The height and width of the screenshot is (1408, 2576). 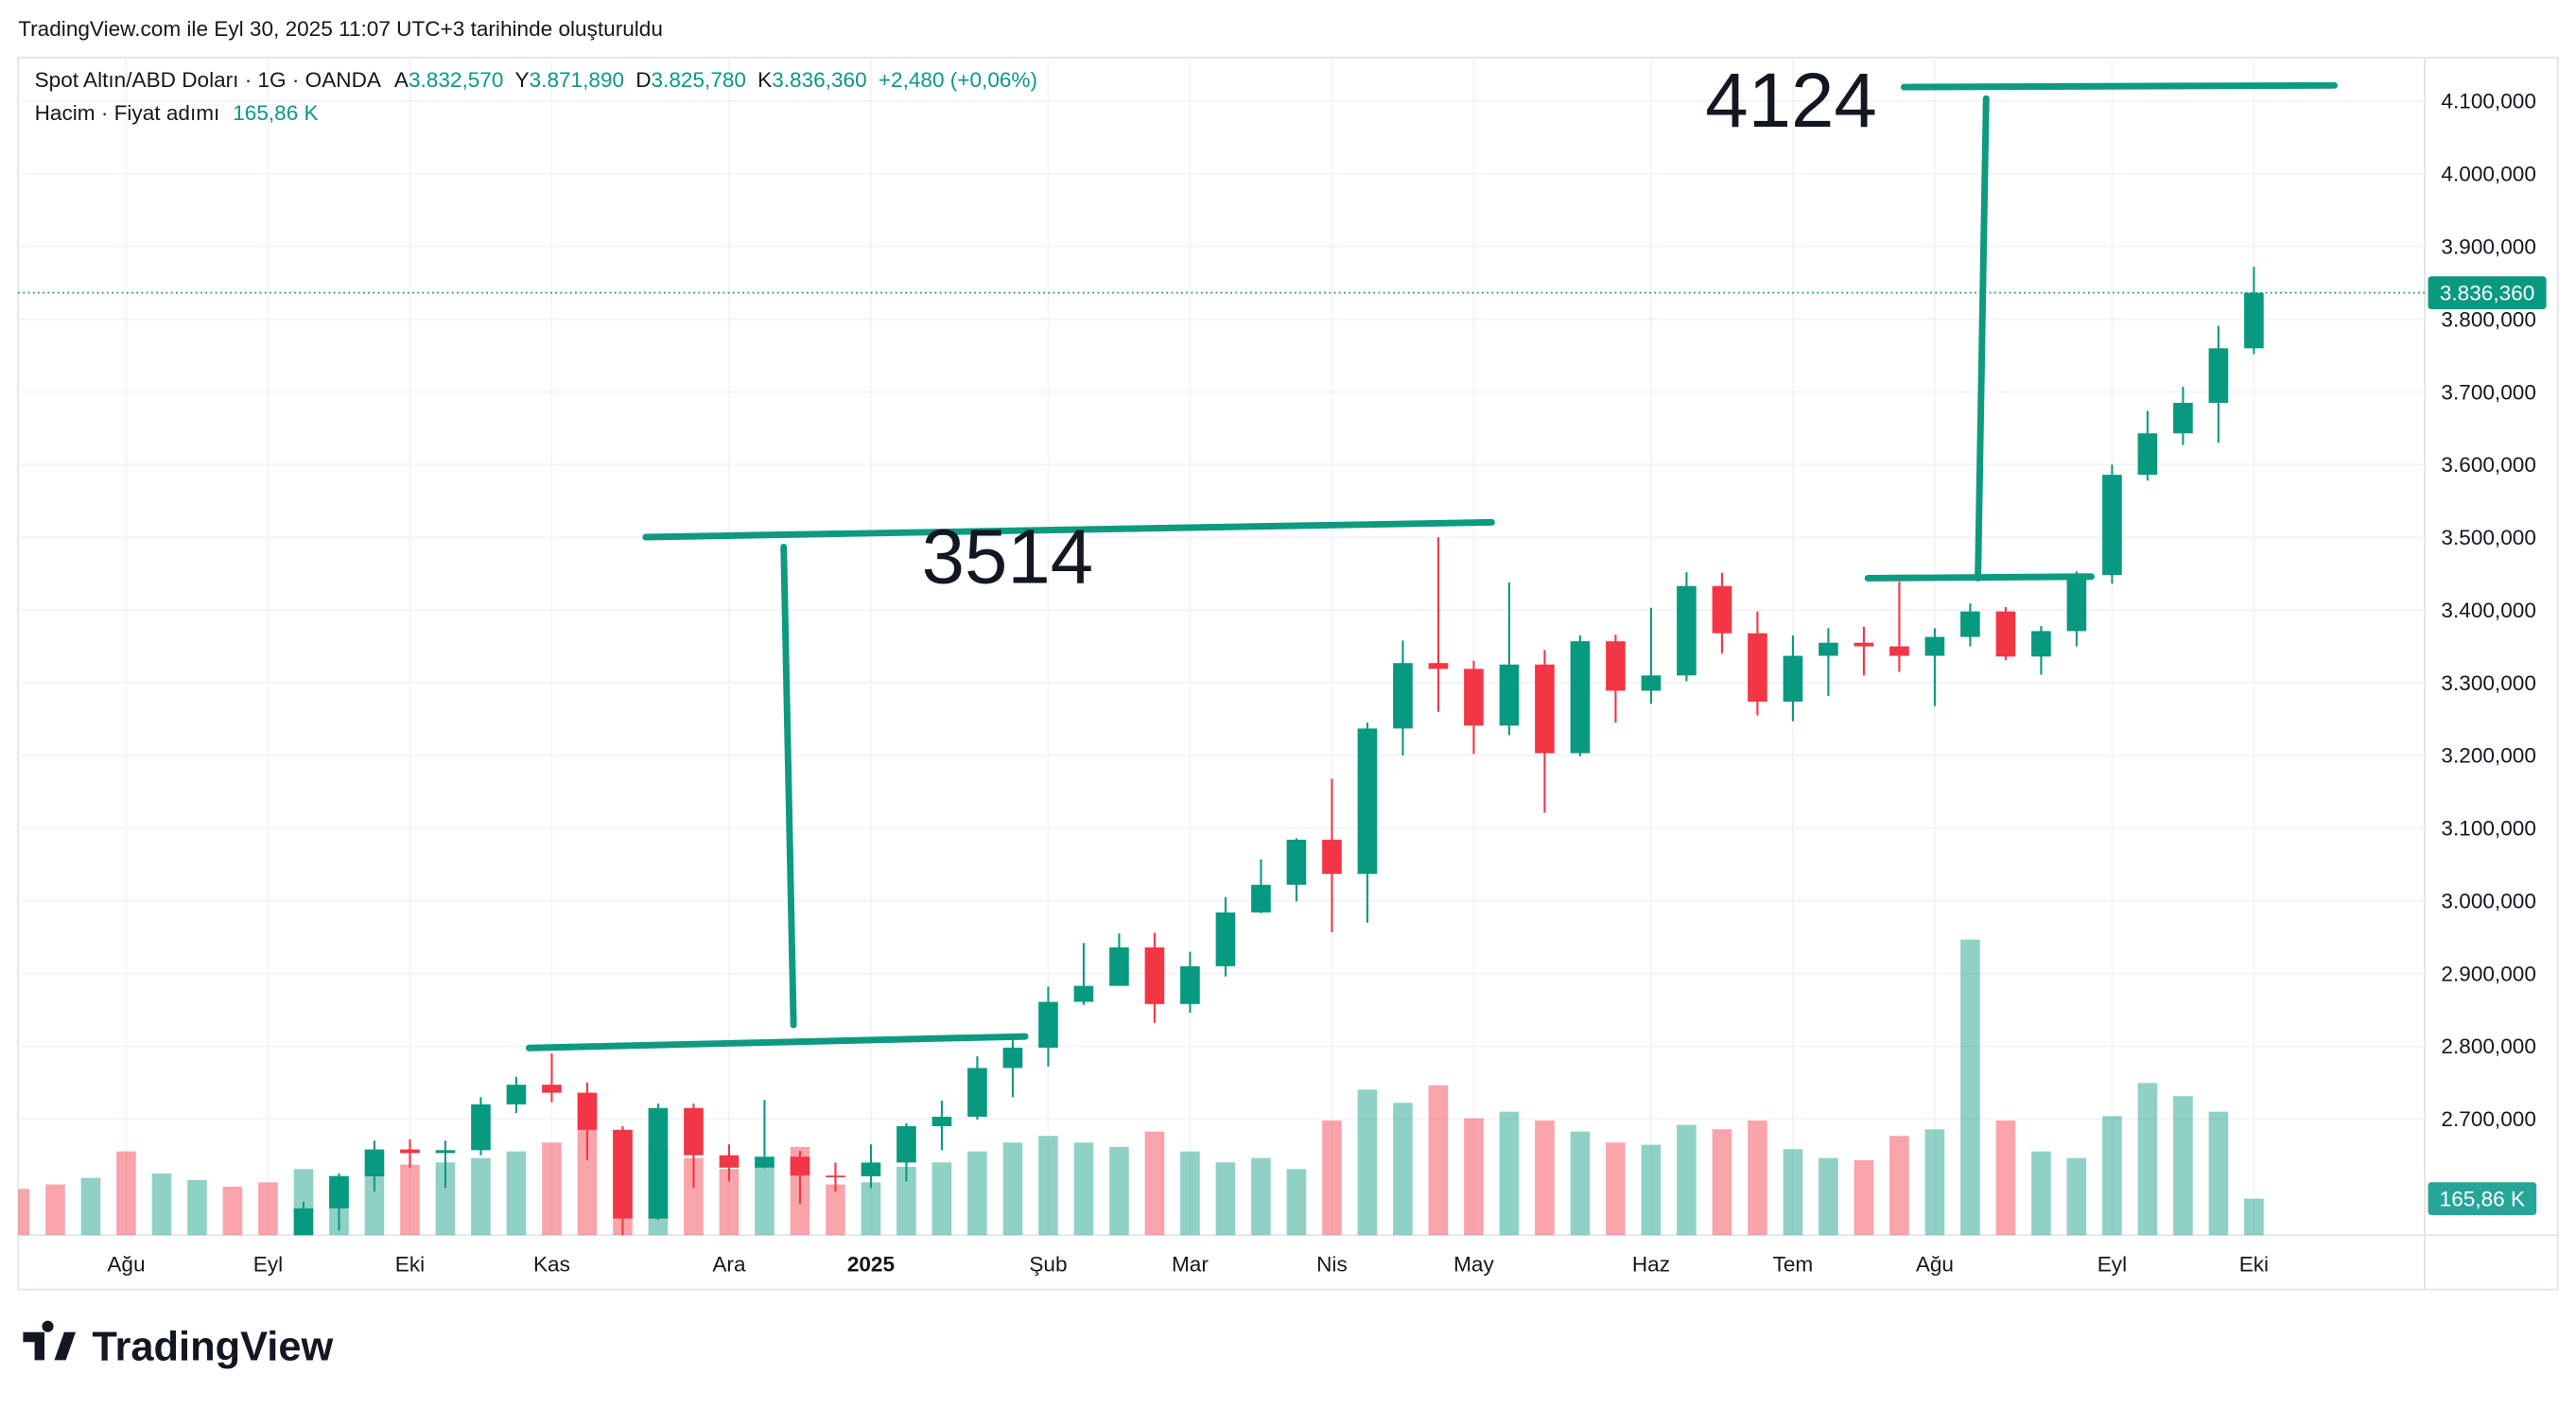 What do you see at coordinates (2488, 392) in the screenshot?
I see `y-tick-label: 3.700,000` at bounding box center [2488, 392].